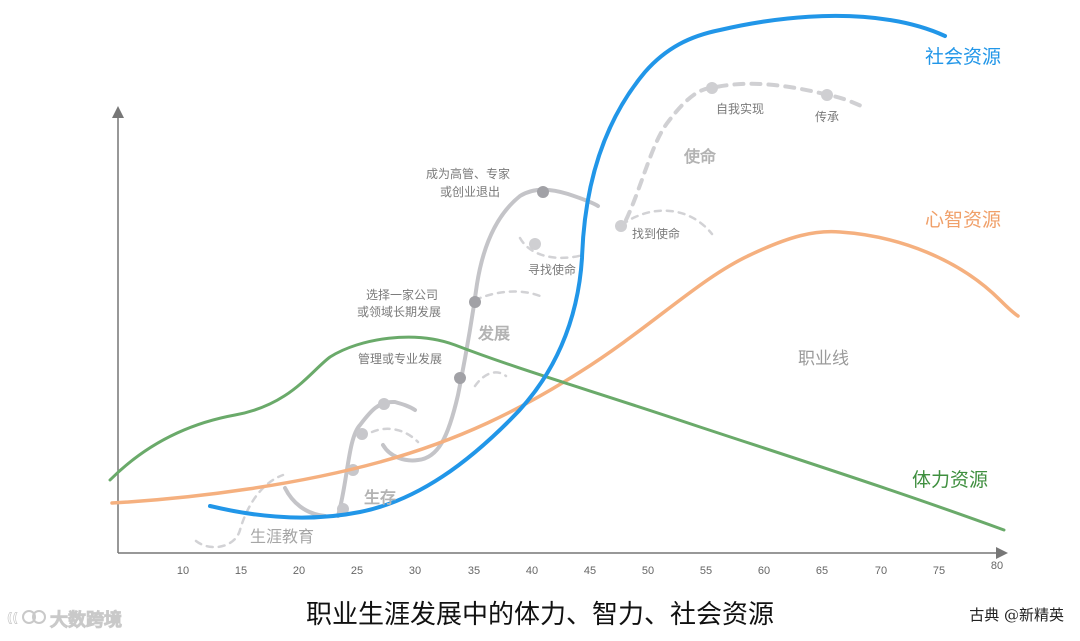  What do you see at coordinates (241, 571) in the screenshot?
I see `x-tick: 15` at bounding box center [241, 571].